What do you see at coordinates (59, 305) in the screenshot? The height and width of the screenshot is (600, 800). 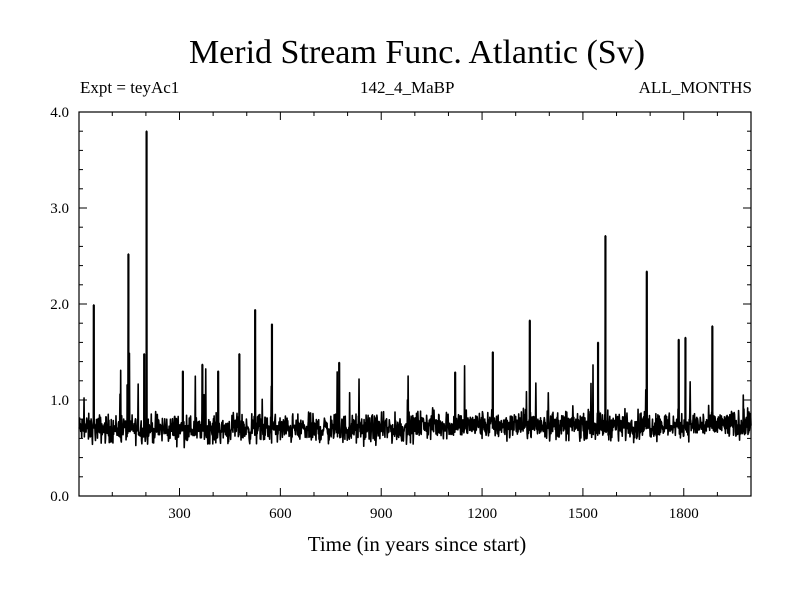 I see `y-tick-label: 2.0` at bounding box center [59, 305].